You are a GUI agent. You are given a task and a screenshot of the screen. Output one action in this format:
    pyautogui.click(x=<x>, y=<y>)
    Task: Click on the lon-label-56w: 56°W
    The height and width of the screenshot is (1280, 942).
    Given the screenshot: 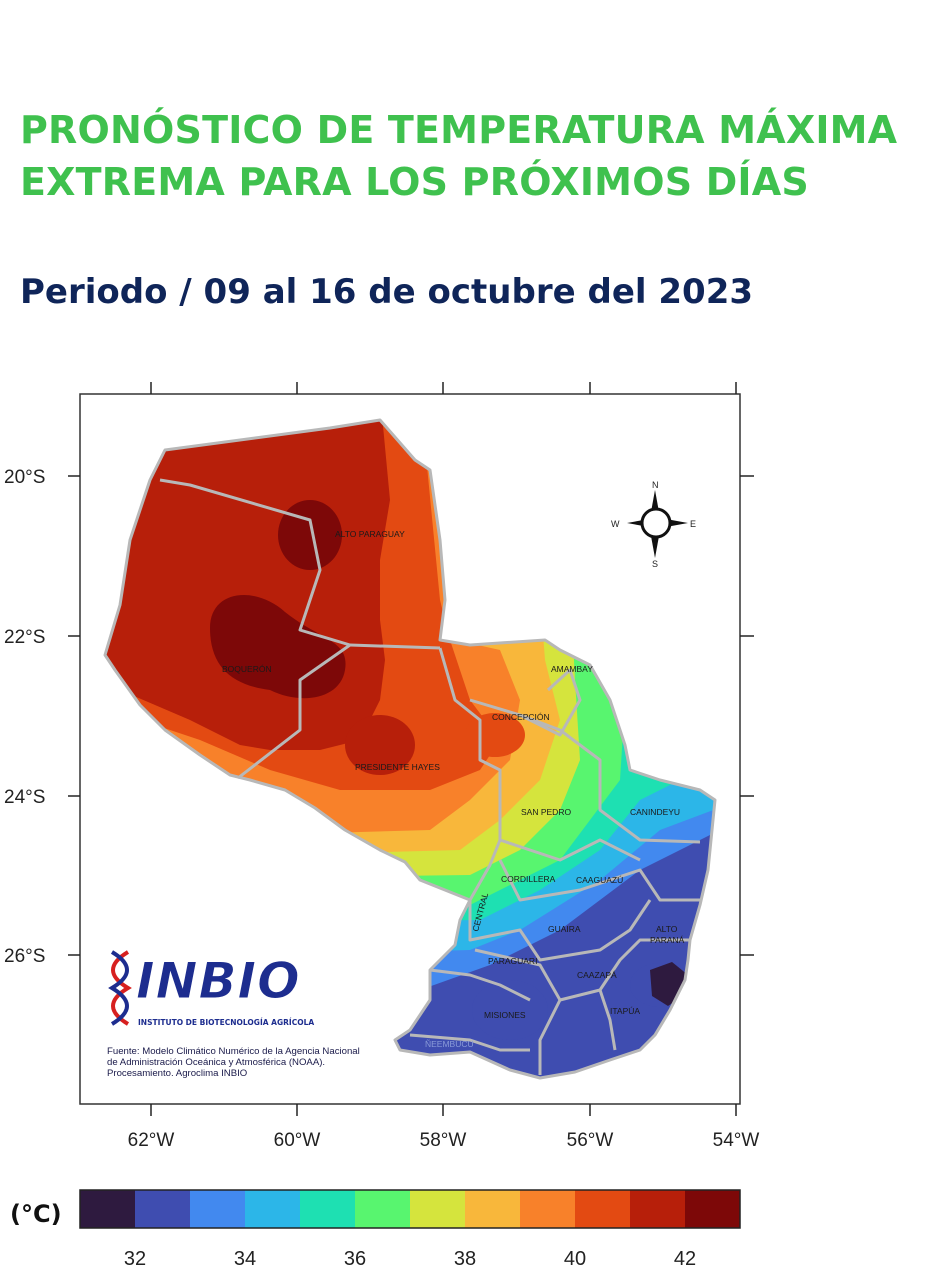 What is the action you would take?
    pyautogui.click(x=590, y=1140)
    